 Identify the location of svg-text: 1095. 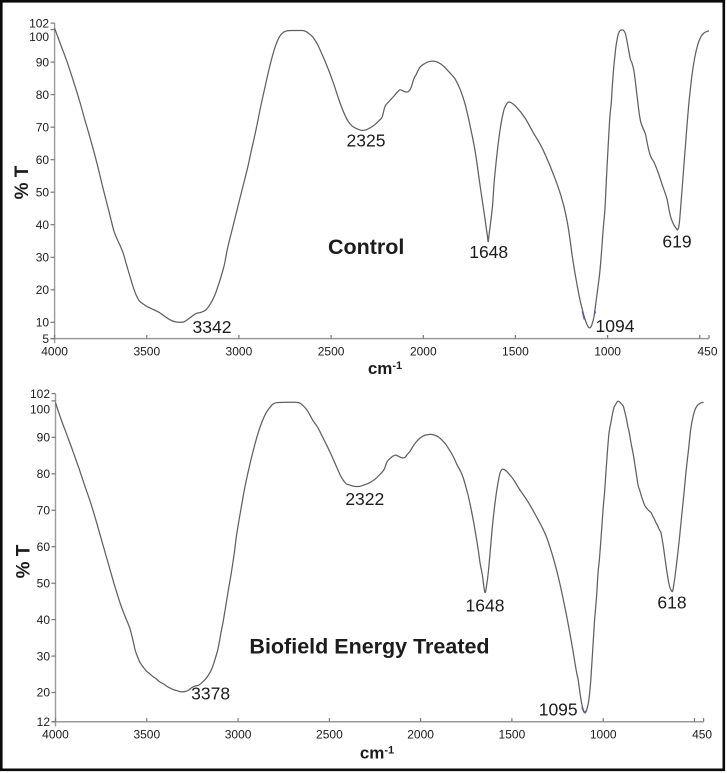
(558, 710).